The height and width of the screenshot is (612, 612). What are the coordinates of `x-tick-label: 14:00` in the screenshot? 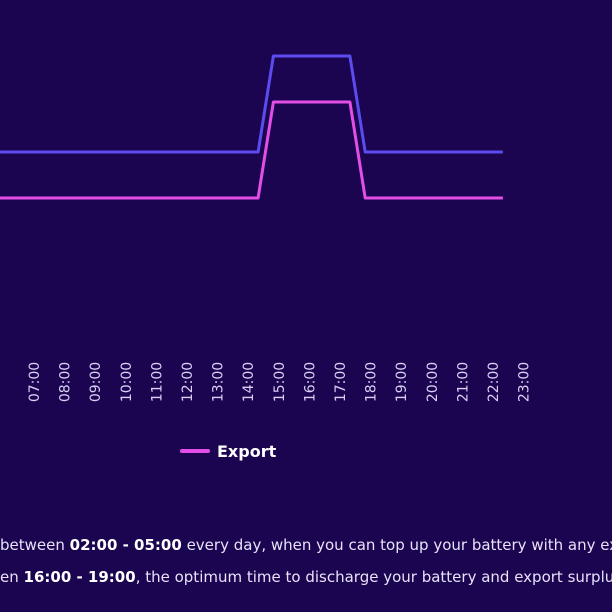 It's located at (249, 382).